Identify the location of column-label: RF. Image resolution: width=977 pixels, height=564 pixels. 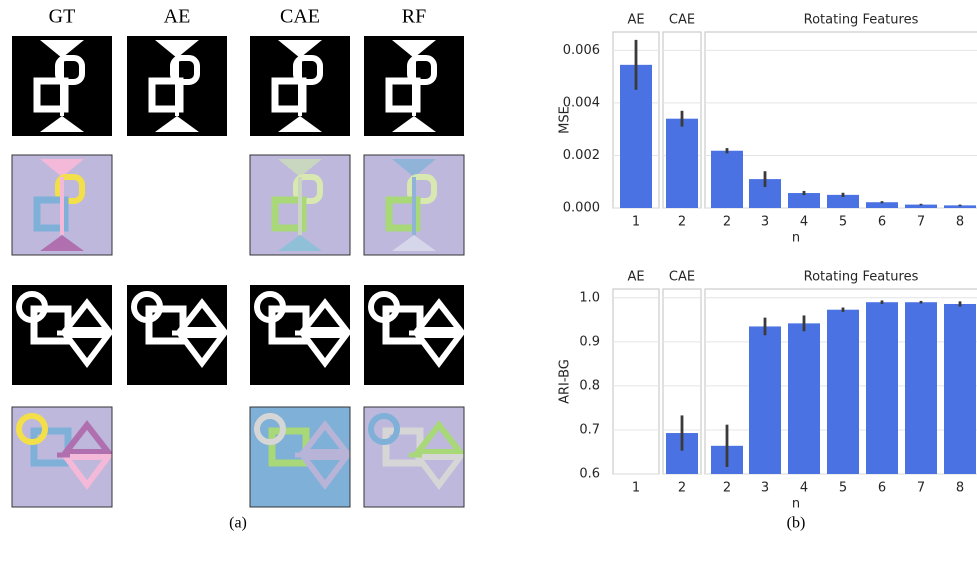
(414, 17).